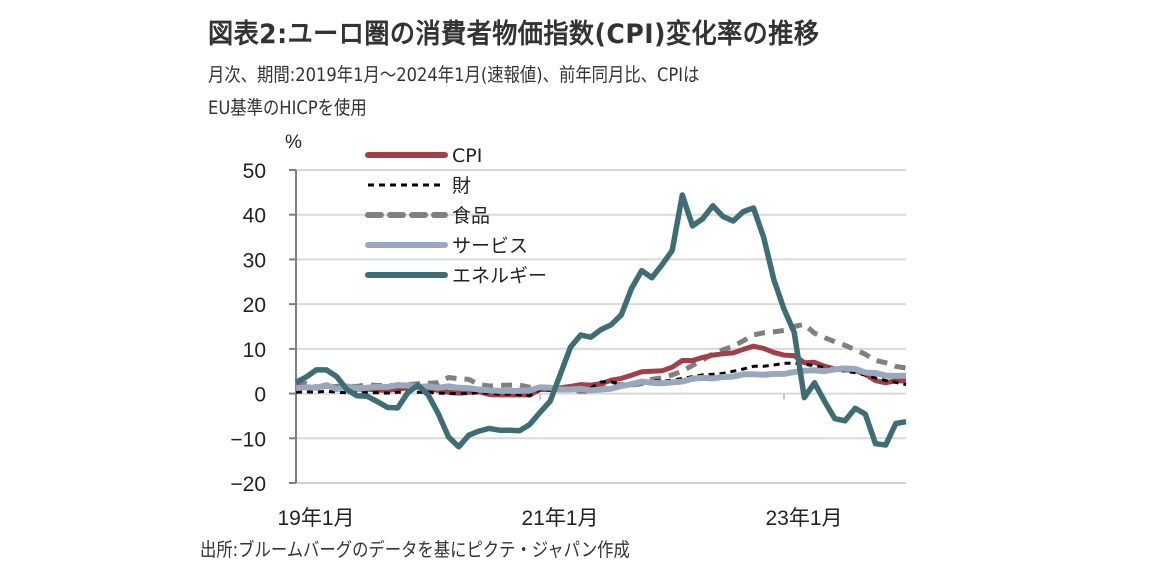 This screenshot has width=1152, height=580. Describe the element at coordinates (467, 156) in the screenshot. I see `legend-label: CPI` at that location.